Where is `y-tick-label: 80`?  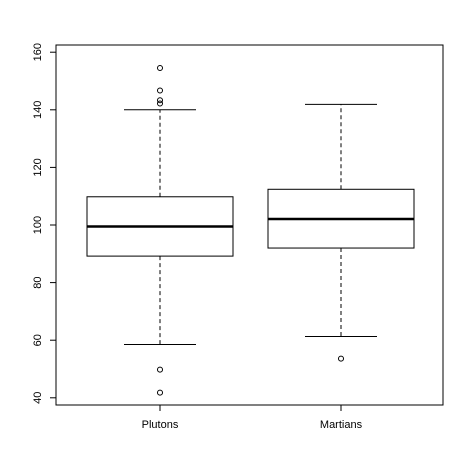
y-tick-label: 80 is located at coordinates (38, 282).